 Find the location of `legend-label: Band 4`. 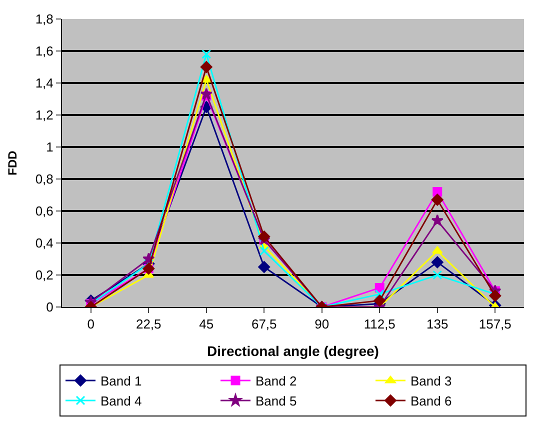

legend-label: Band 4 is located at coordinates (121, 401).